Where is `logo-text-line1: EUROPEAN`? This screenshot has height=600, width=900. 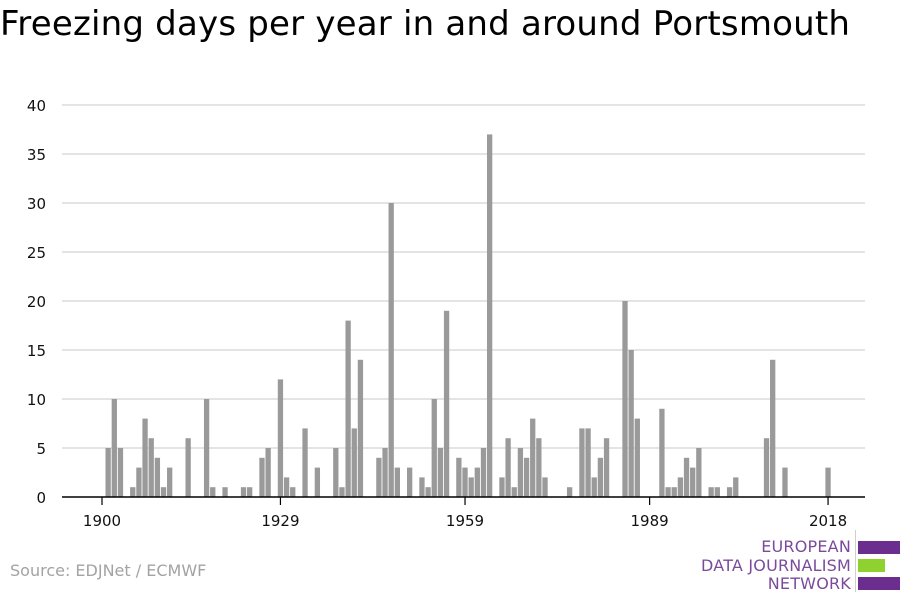
logo-text-line1: EUROPEAN is located at coordinates (806, 546).